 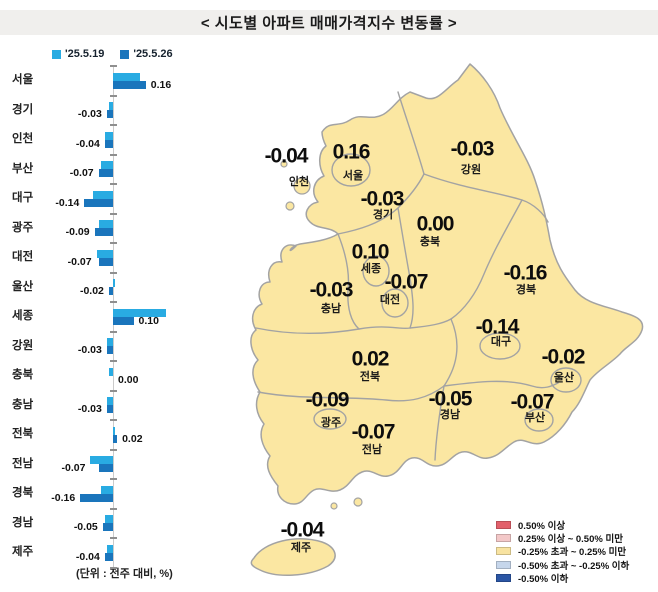 What do you see at coordinates (331, 290) in the screenshot?
I see `map-value-chungnam: -0.03` at bounding box center [331, 290].